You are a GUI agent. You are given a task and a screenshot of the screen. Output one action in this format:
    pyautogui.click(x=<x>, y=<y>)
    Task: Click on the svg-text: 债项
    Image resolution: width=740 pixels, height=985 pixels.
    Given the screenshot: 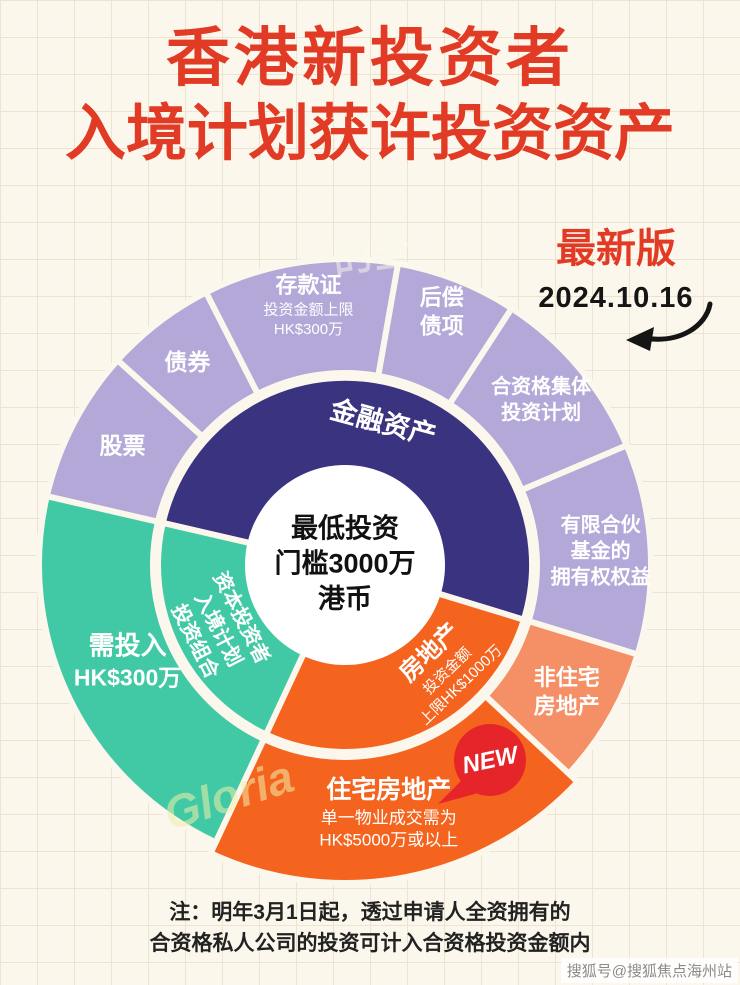 What is the action you would take?
    pyautogui.click(x=442, y=326)
    